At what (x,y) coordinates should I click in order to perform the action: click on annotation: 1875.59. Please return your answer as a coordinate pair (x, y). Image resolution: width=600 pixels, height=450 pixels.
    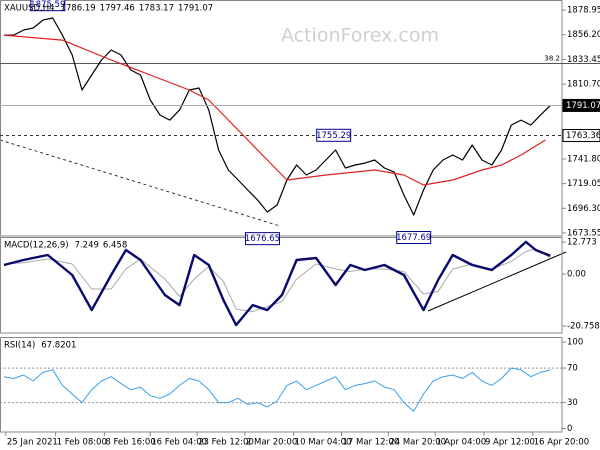
    Looking at the image, I should click on (47, 5).